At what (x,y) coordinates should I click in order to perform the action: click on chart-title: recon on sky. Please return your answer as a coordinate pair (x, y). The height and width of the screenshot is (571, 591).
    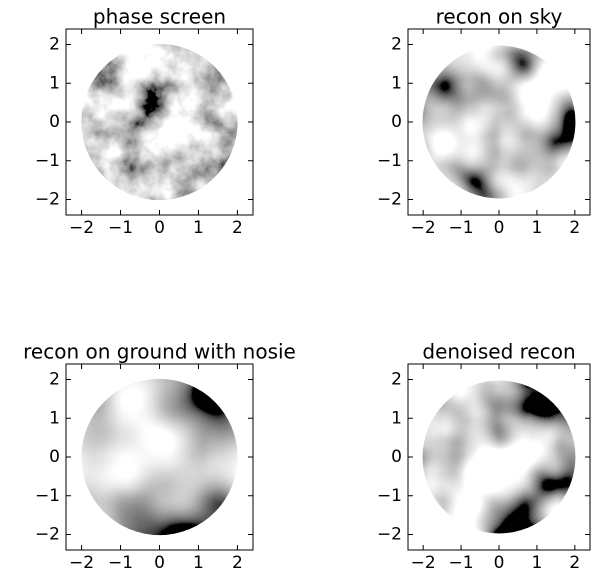
    Looking at the image, I should click on (499, 17).